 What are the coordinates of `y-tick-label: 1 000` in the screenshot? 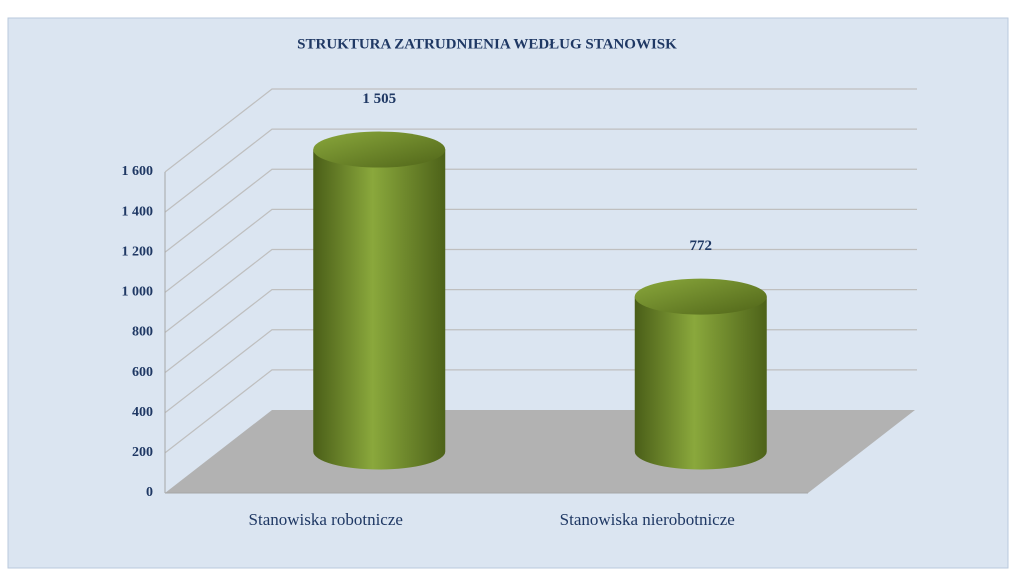 It's located at (138, 292).